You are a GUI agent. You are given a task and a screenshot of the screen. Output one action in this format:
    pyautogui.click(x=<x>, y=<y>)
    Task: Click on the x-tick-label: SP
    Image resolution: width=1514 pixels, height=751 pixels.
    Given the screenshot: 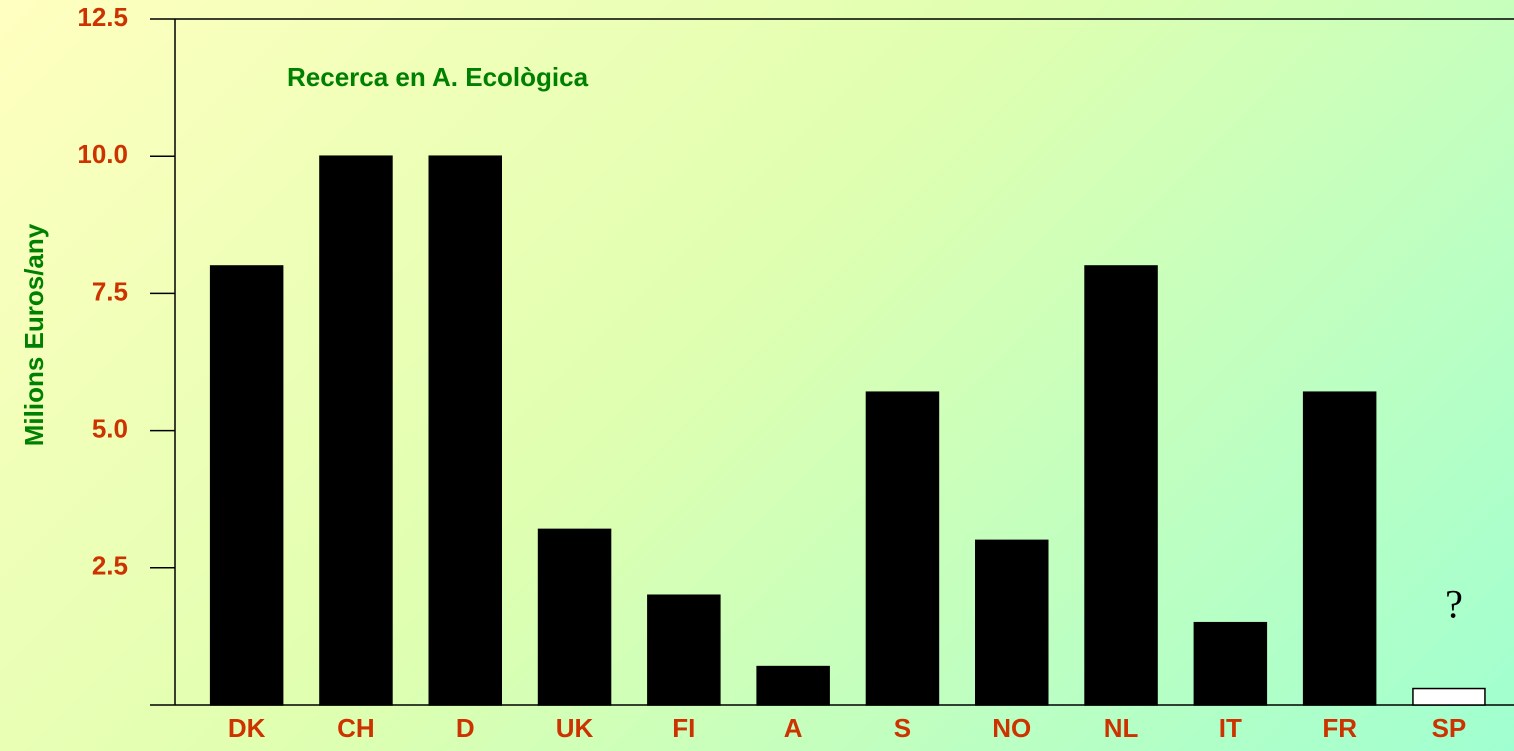 What is the action you would take?
    pyautogui.click(x=1449, y=728)
    